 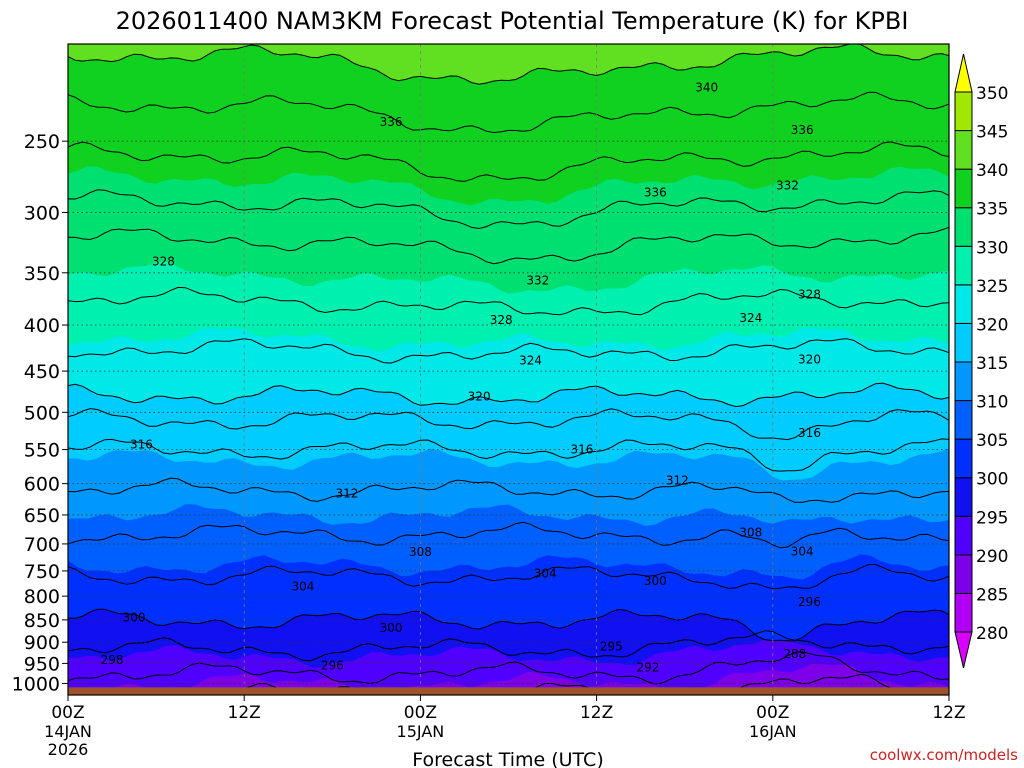 What do you see at coordinates (42, 451) in the screenshot?
I see `y-tick-label: 550` at bounding box center [42, 451].